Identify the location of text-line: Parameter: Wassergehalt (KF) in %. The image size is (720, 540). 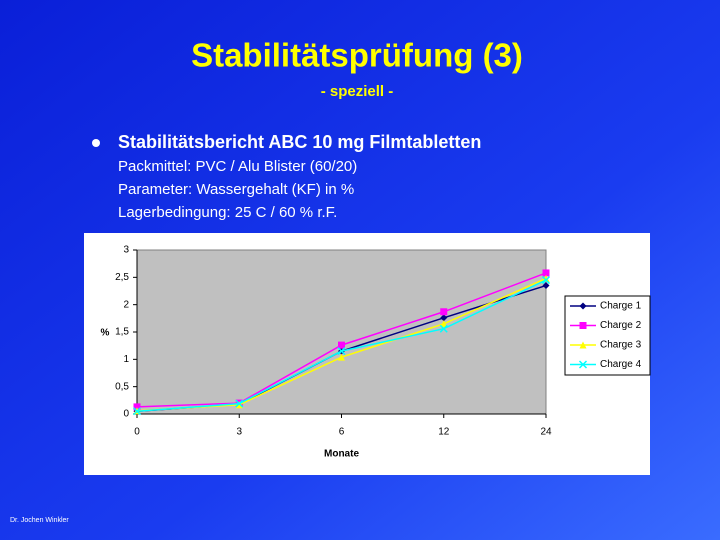
(236, 189).